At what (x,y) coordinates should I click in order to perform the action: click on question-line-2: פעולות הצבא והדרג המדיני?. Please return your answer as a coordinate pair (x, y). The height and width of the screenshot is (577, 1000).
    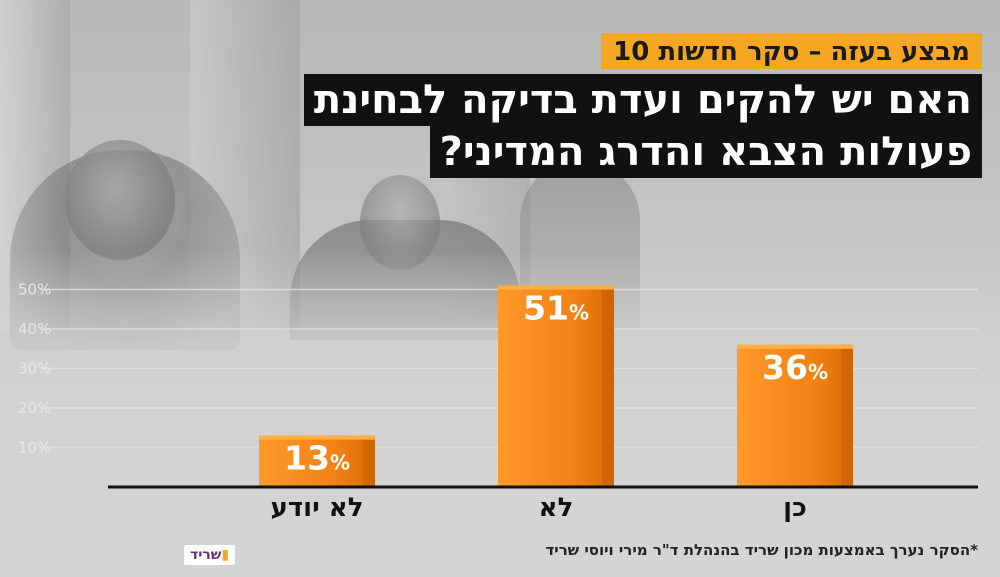
    Looking at the image, I should click on (705, 152).